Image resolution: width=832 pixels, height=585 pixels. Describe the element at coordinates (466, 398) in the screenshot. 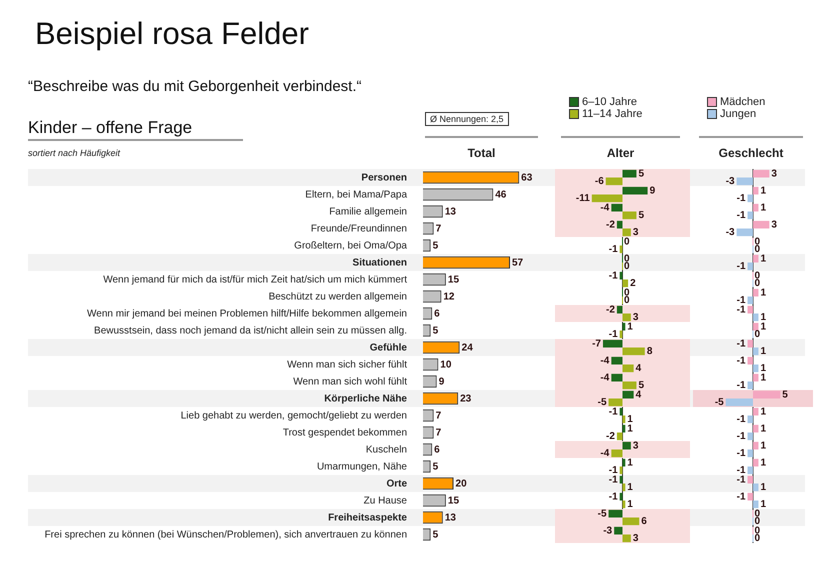

I see `data-label: 23` at that location.